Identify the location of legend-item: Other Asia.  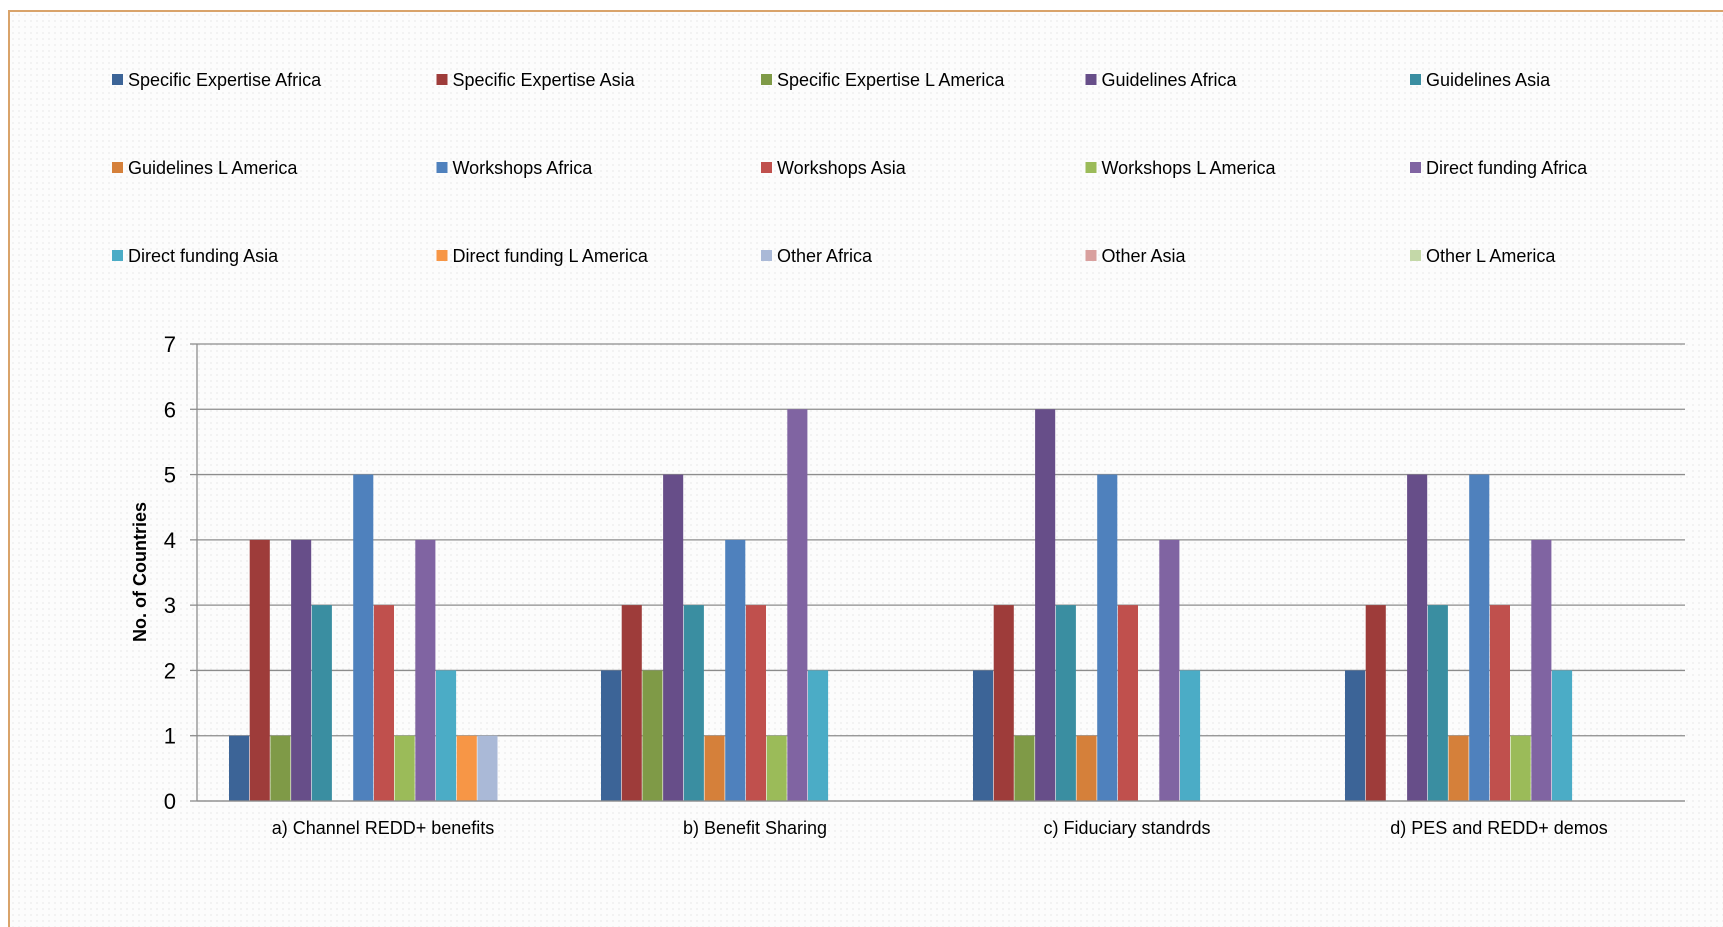
(1136, 256).